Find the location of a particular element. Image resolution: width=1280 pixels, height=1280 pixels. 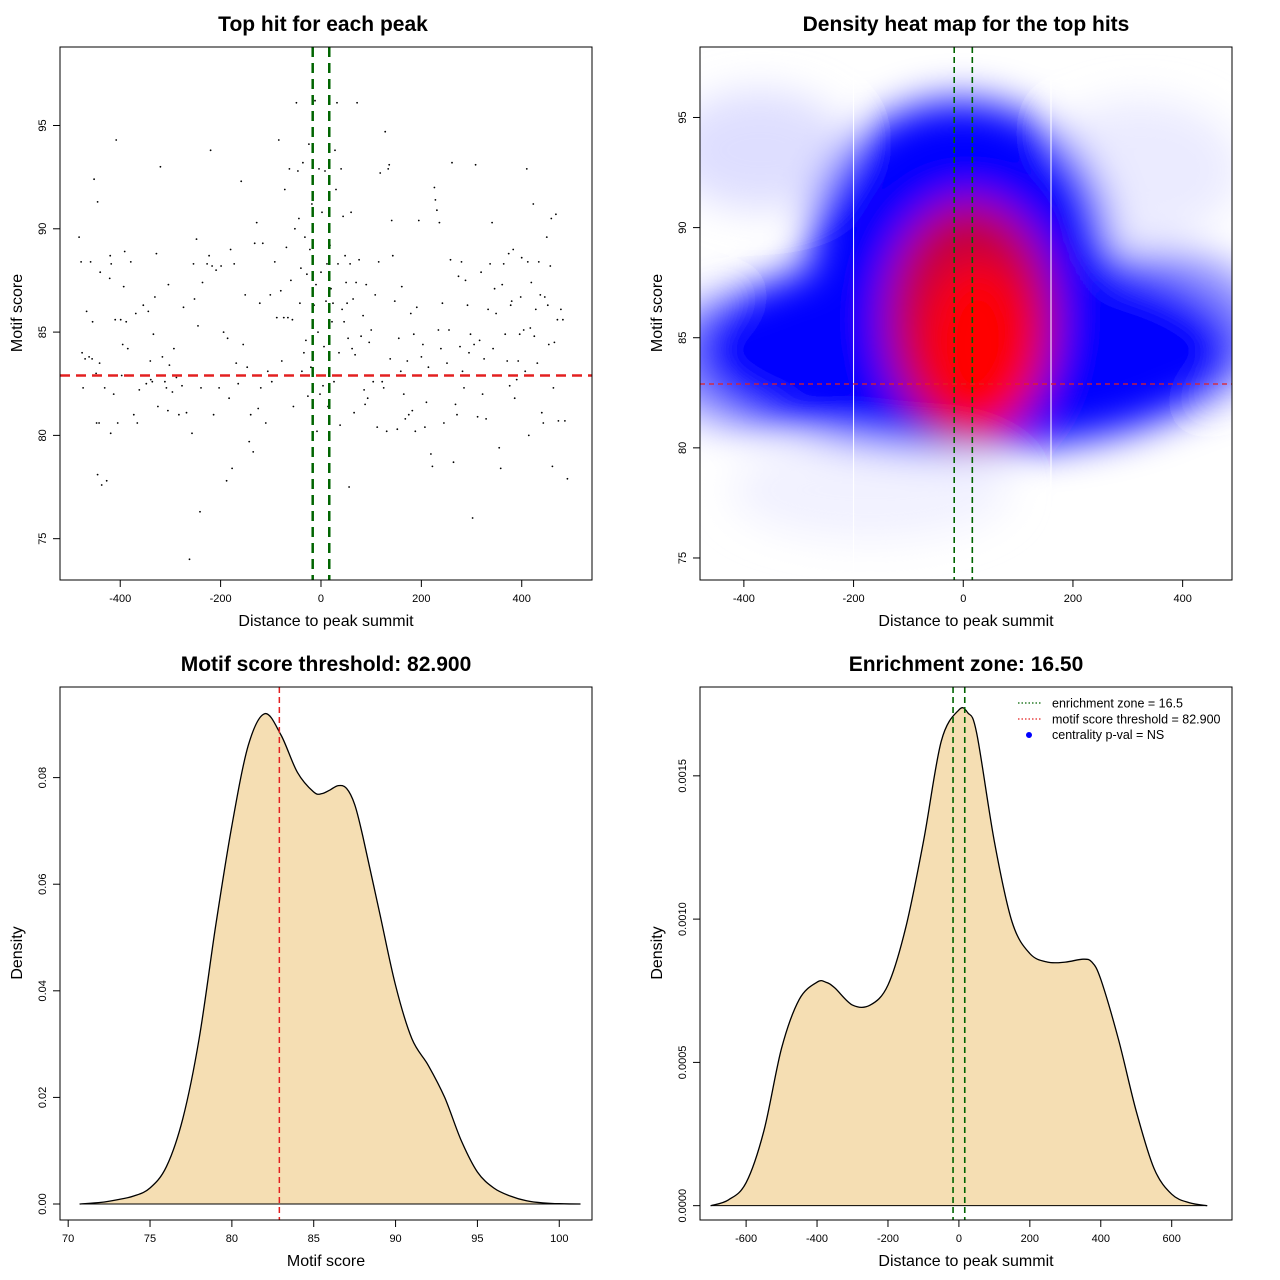

y-tick-label: 90 is located at coordinates (683, 227).